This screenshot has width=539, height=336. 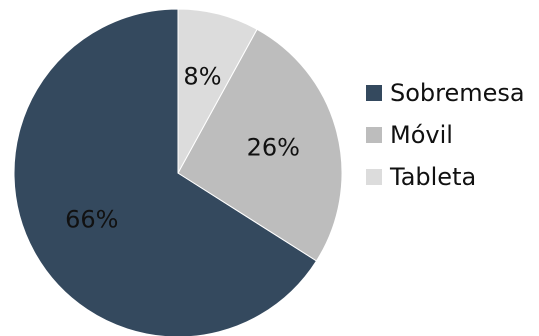 What do you see at coordinates (457, 93) in the screenshot?
I see `legend-label-sobremesa: Sobremesa` at bounding box center [457, 93].